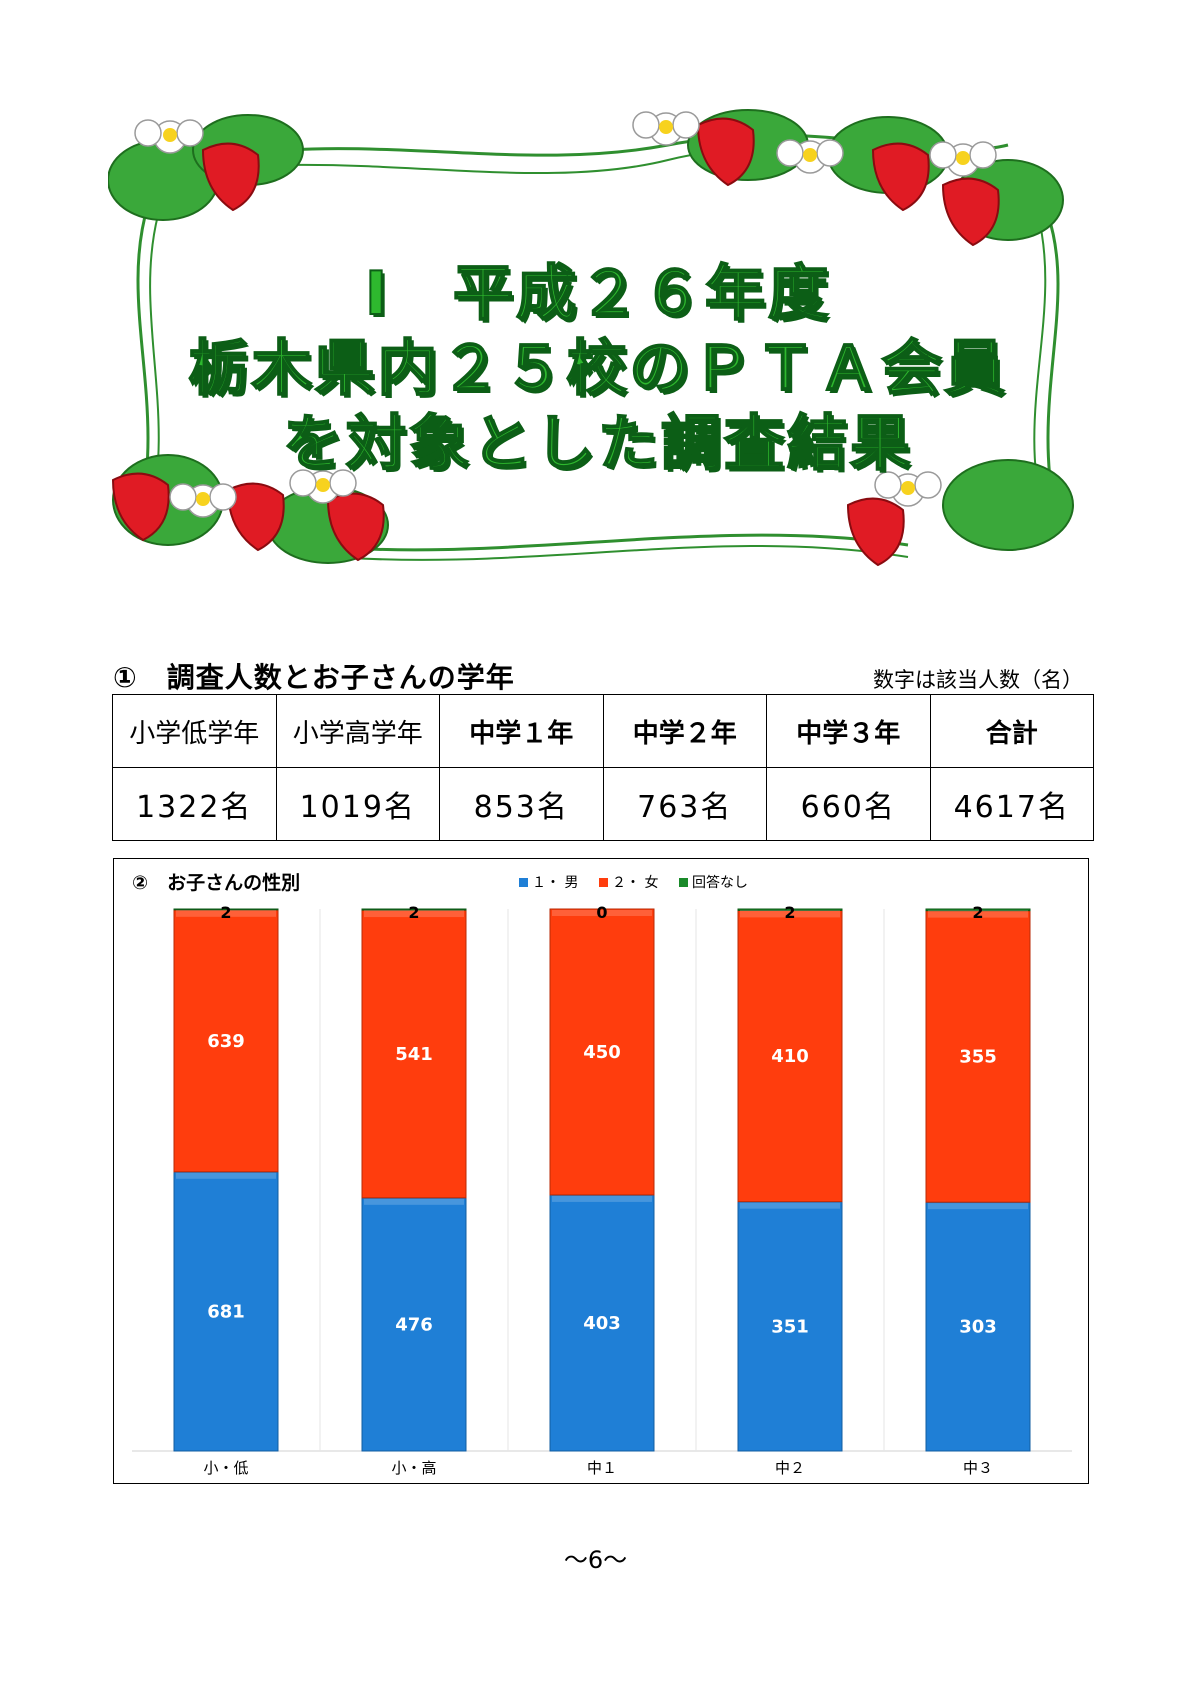 The height and width of the screenshot is (1684, 1191). I want to click on header-cell: 小学低学年, so click(194, 731).